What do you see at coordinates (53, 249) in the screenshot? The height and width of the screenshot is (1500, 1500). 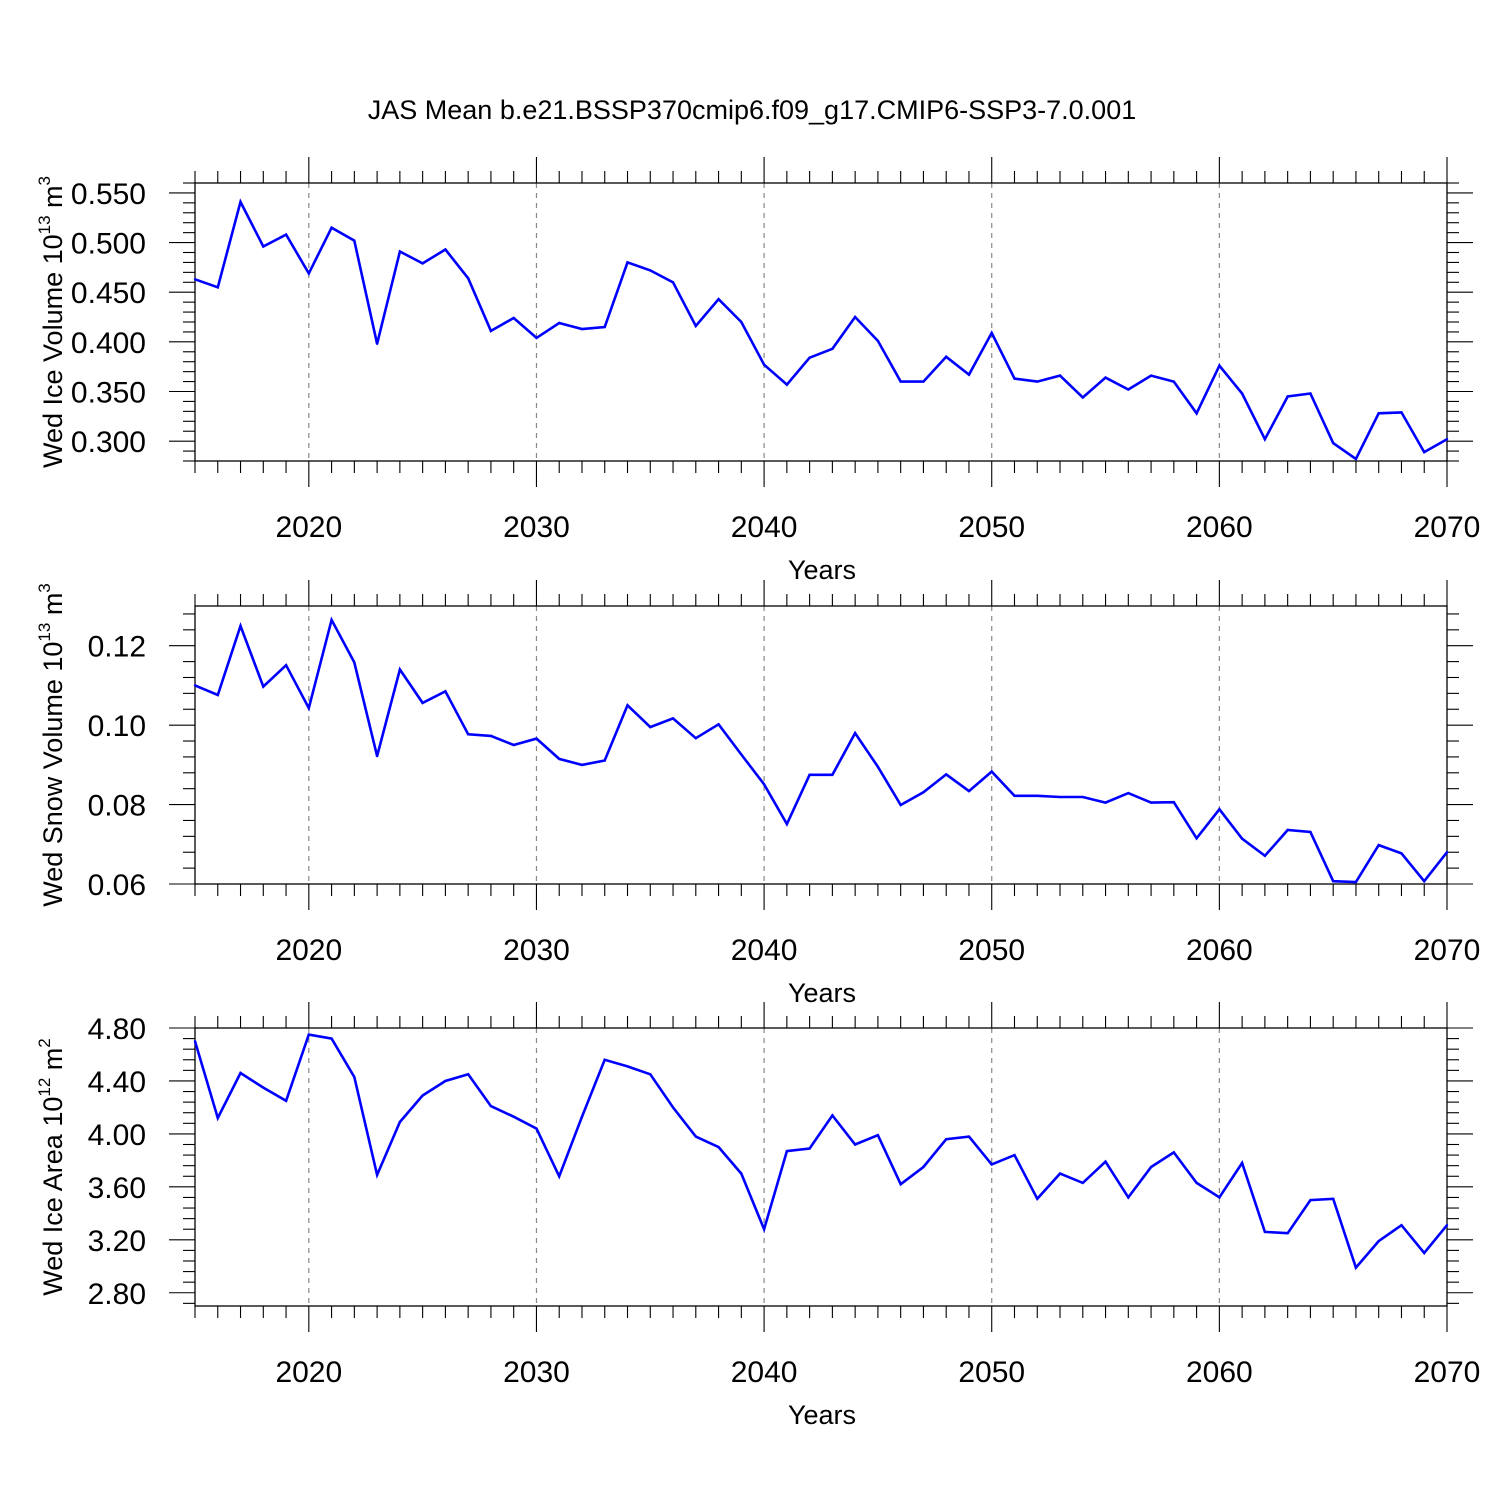 I see `y-axis-label-part: 10` at bounding box center [53, 249].